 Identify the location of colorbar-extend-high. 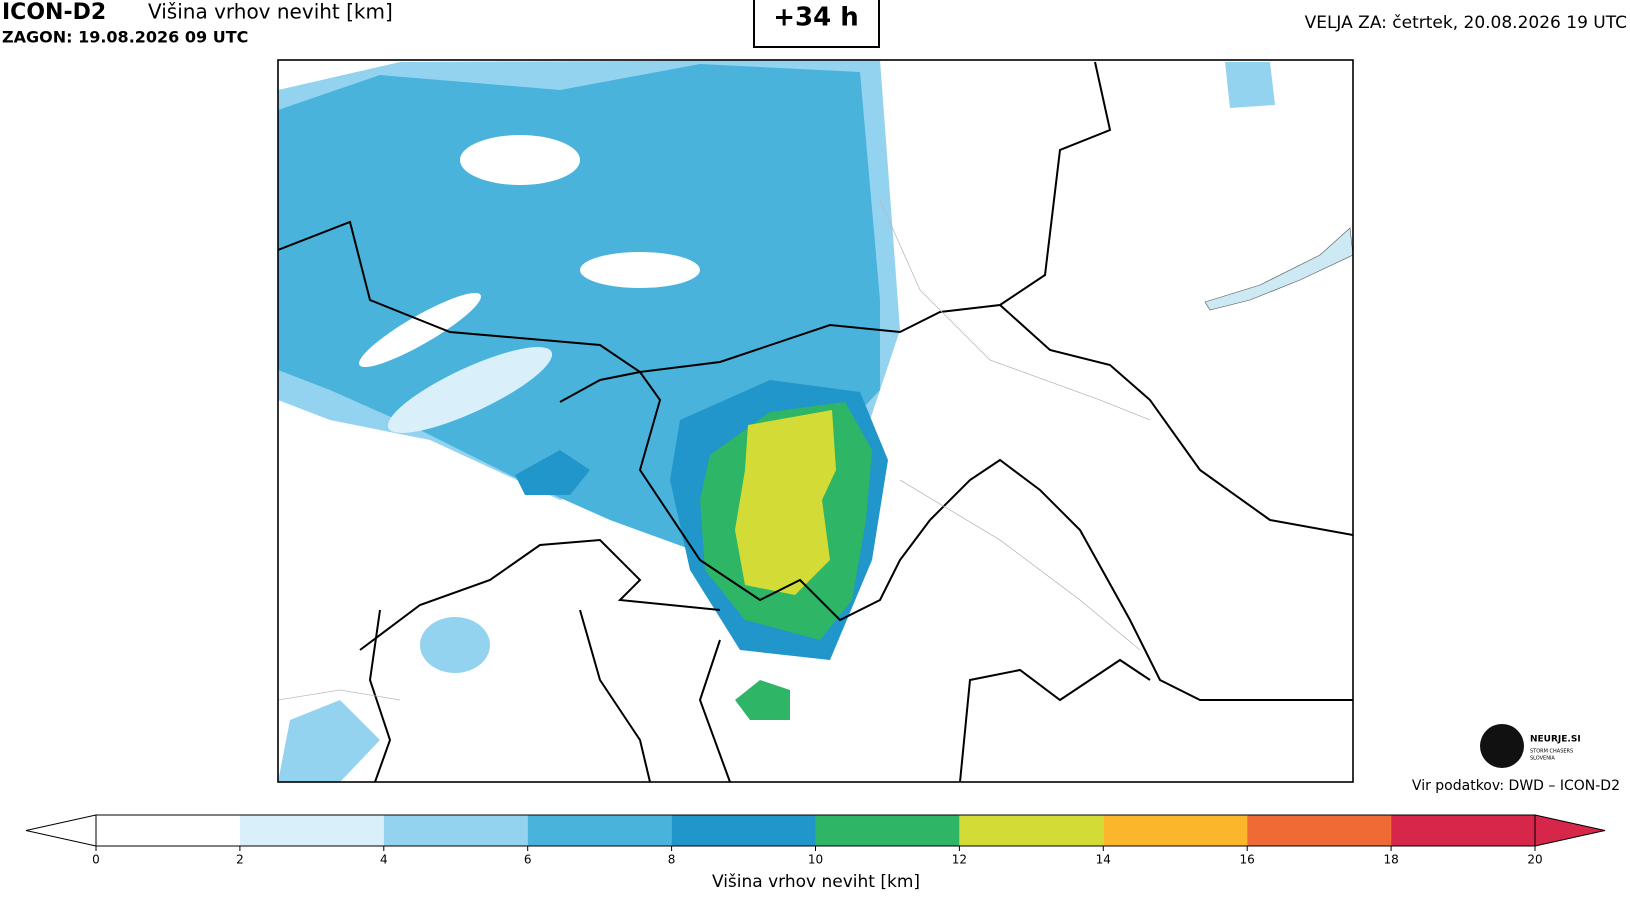
(1570, 830).